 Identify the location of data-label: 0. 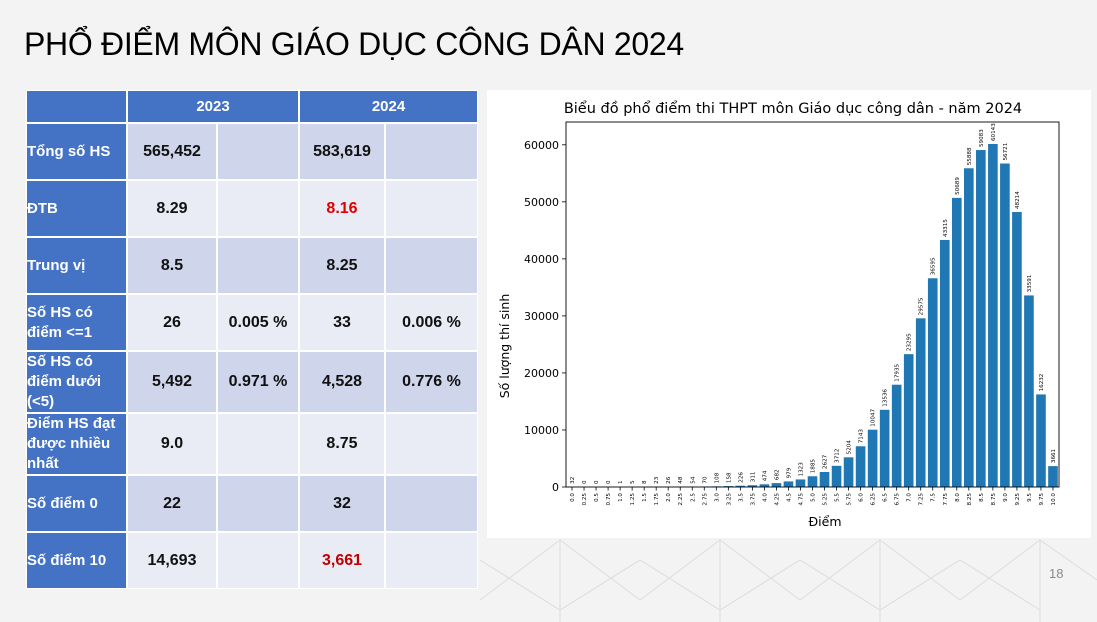
(609, 482).